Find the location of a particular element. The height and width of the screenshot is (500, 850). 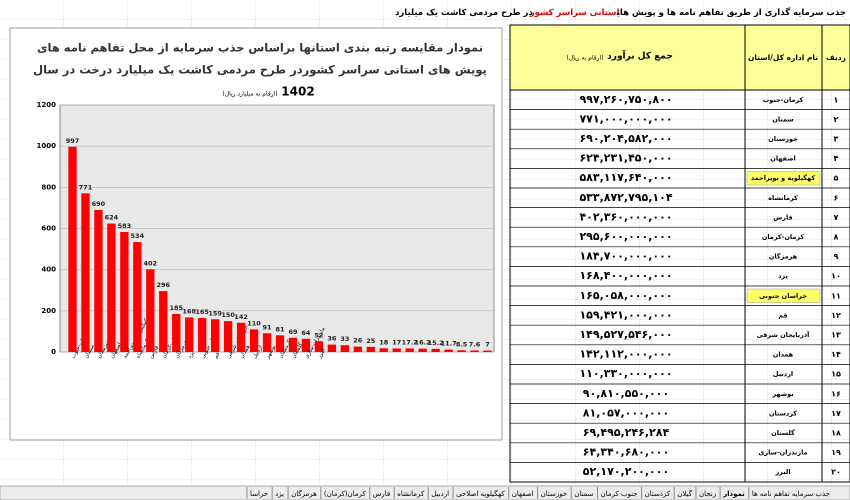

province-name: اردبیل is located at coordinates (783, 374).